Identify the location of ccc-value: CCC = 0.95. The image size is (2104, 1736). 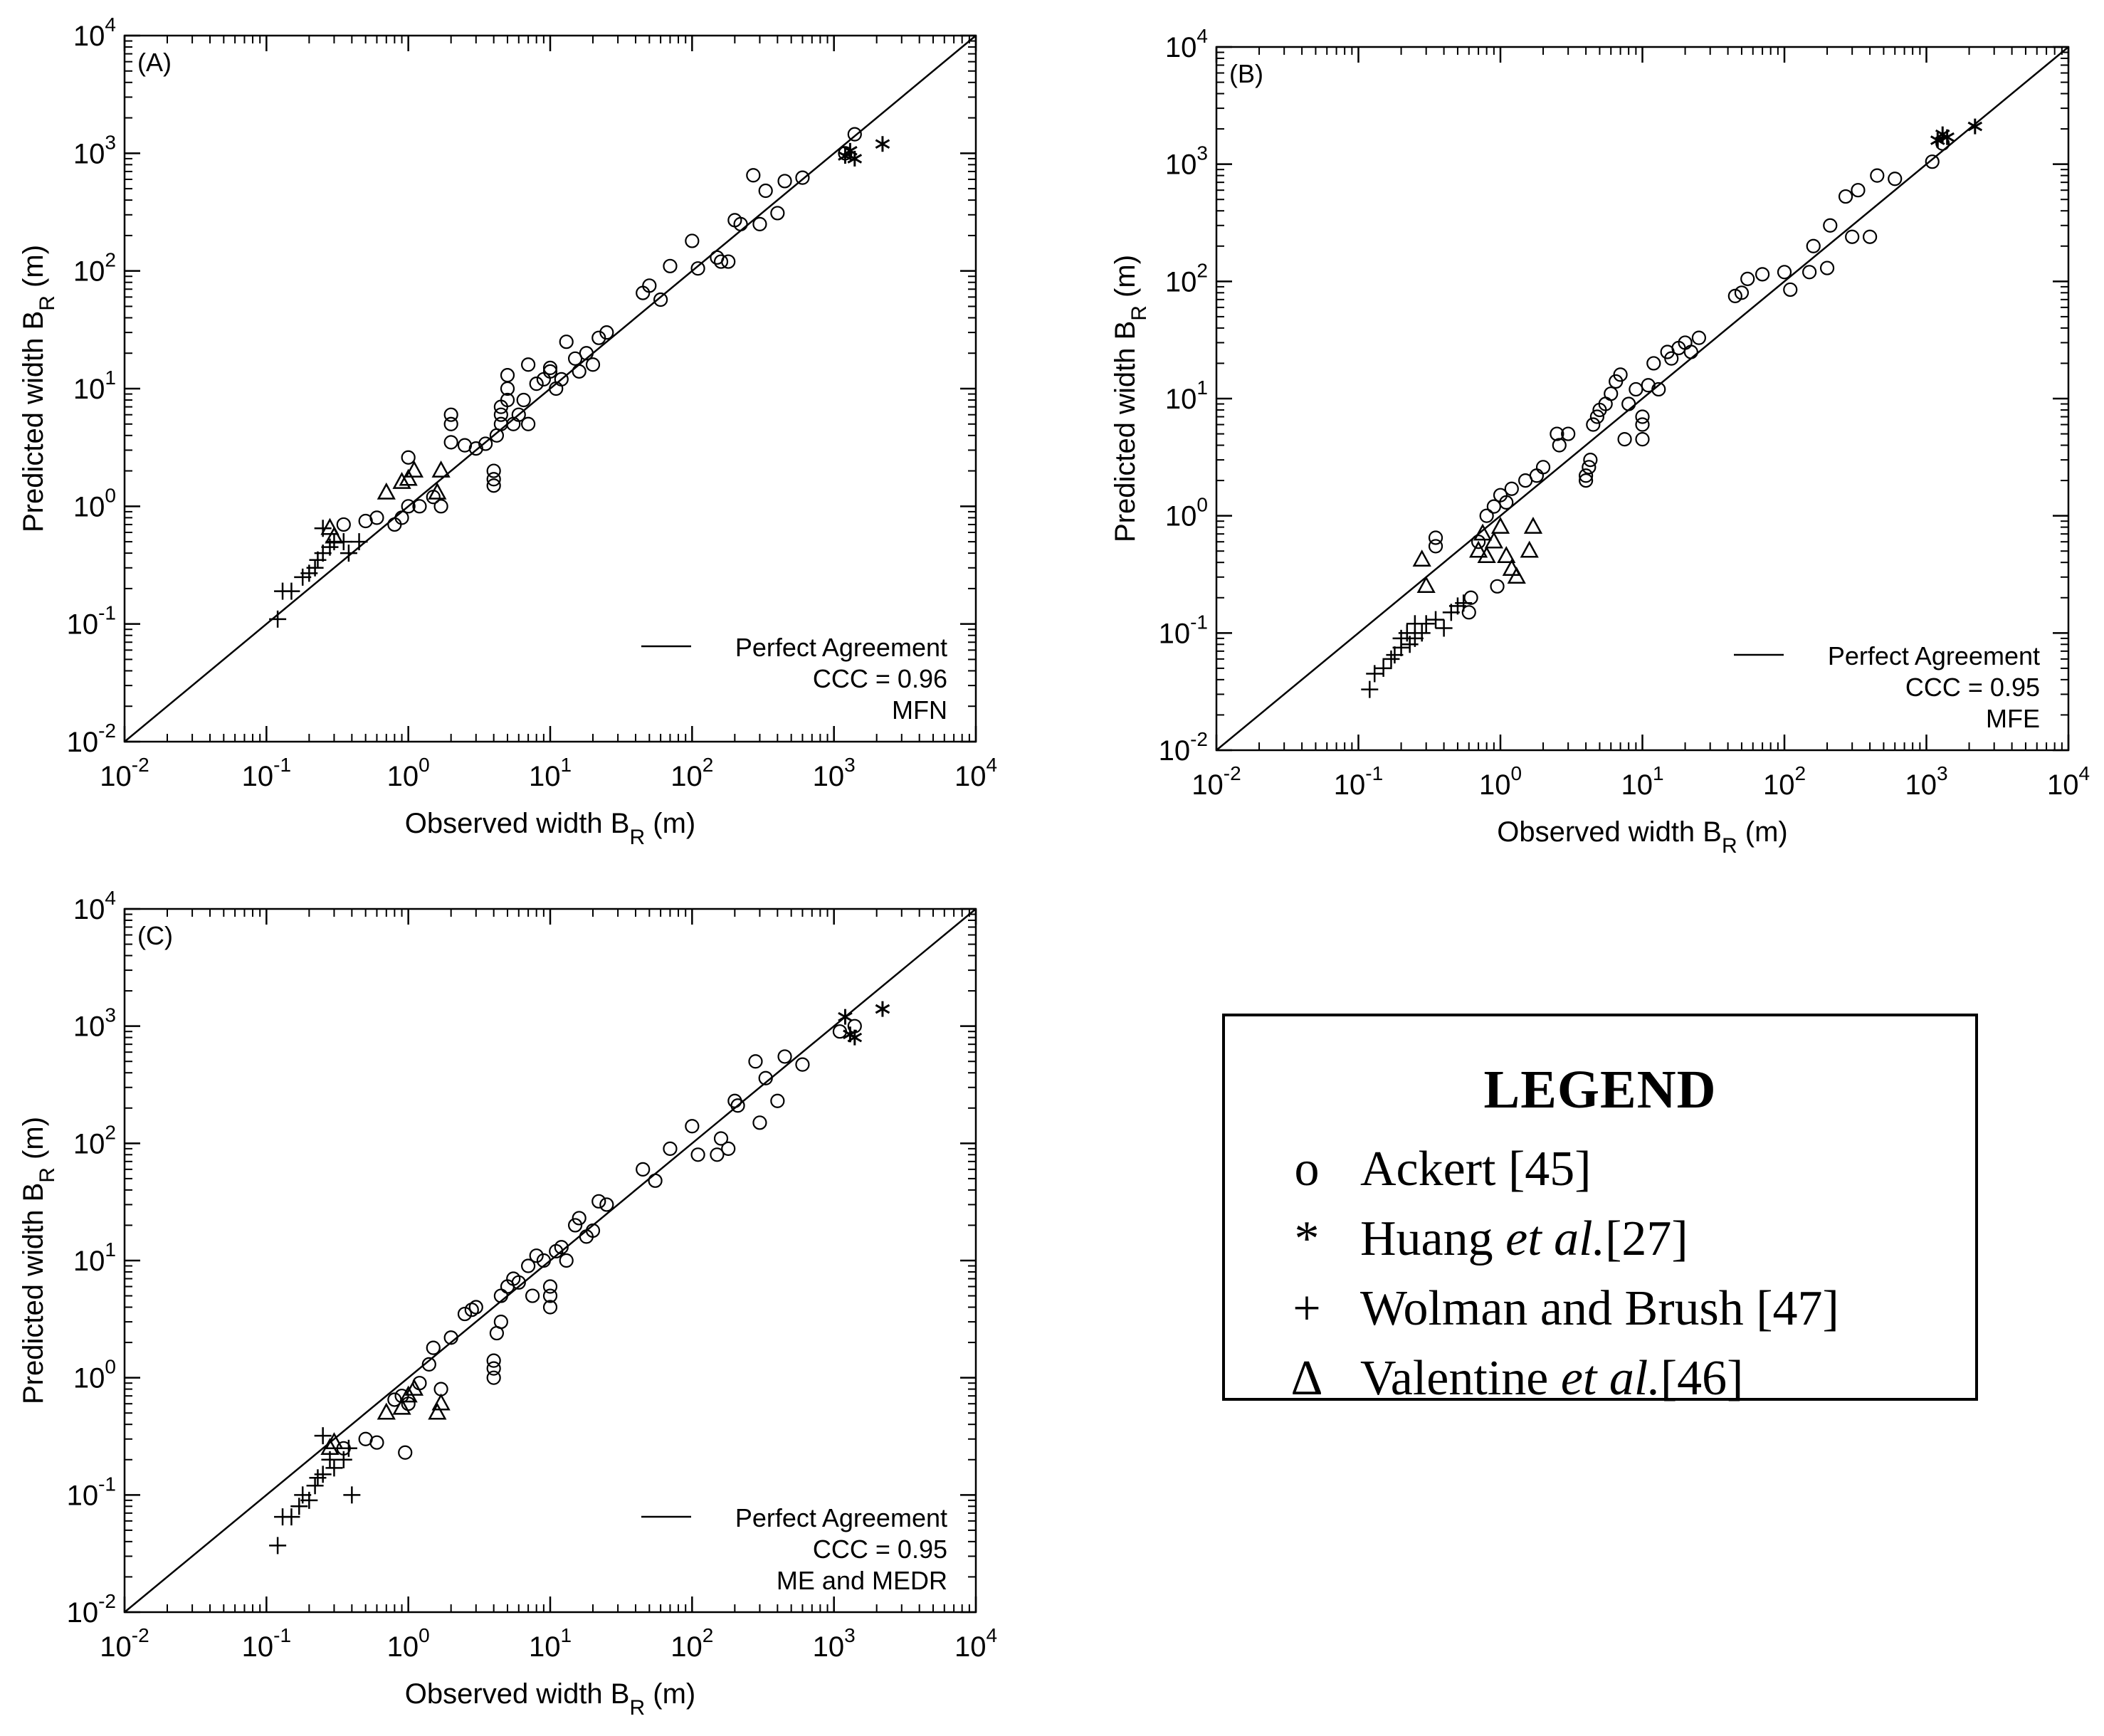
(880, 1549).